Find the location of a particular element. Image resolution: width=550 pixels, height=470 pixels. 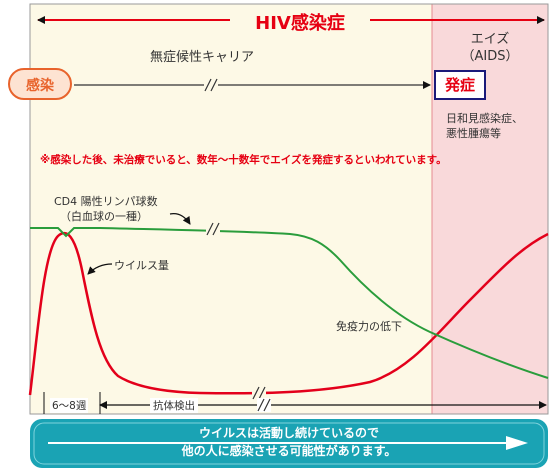

aids-phase-label: エイズ is located at coordinates (490, 39).